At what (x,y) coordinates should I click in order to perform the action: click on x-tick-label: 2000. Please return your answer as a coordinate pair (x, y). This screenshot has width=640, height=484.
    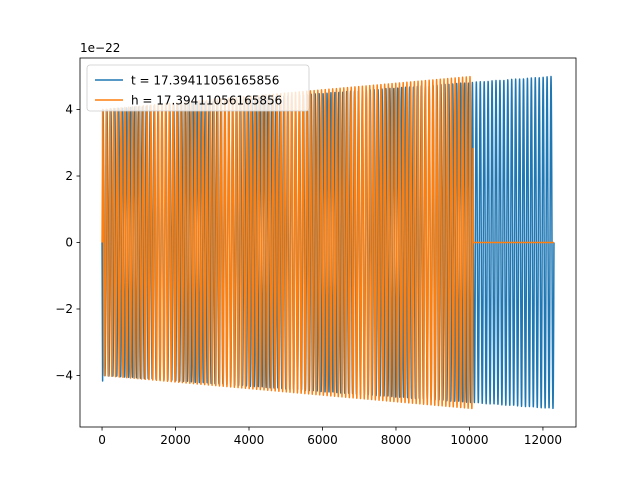
    Looking at the image, I should click on (175, 440).